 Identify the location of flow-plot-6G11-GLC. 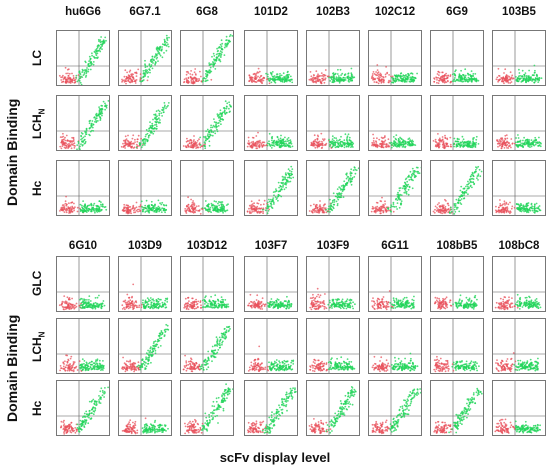
(395, 284).